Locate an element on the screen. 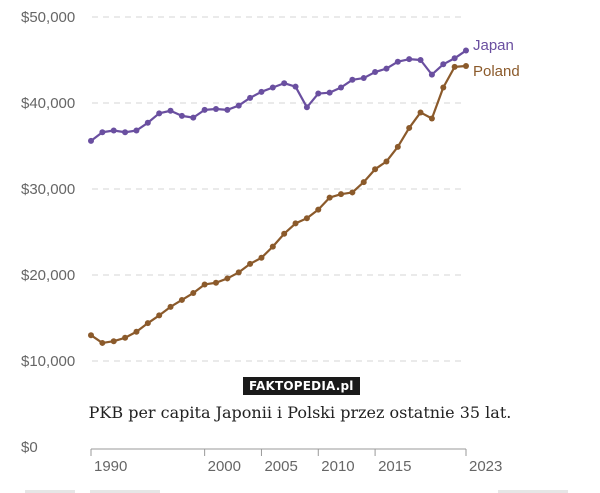  x-tick-label: 2005 is located at coordinates (280, 466).